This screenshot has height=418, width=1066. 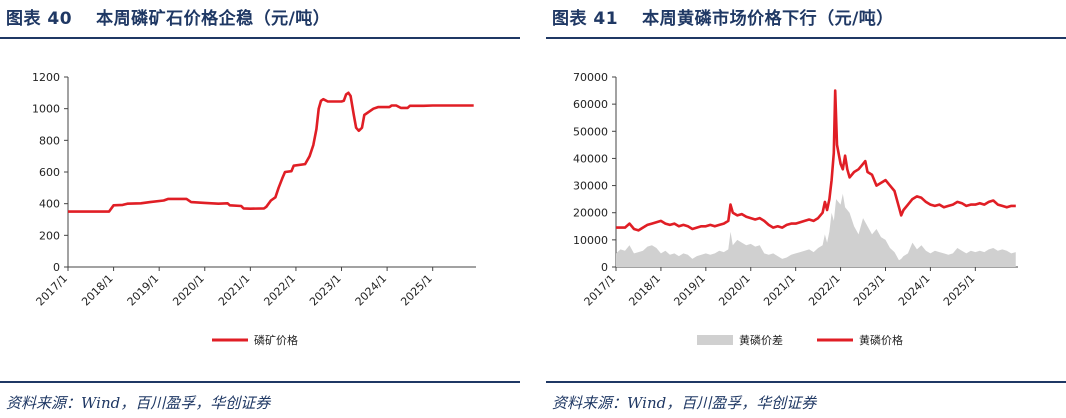 I want to click on right-x-tick-label: 2023/1, so click(x=869, y=290).